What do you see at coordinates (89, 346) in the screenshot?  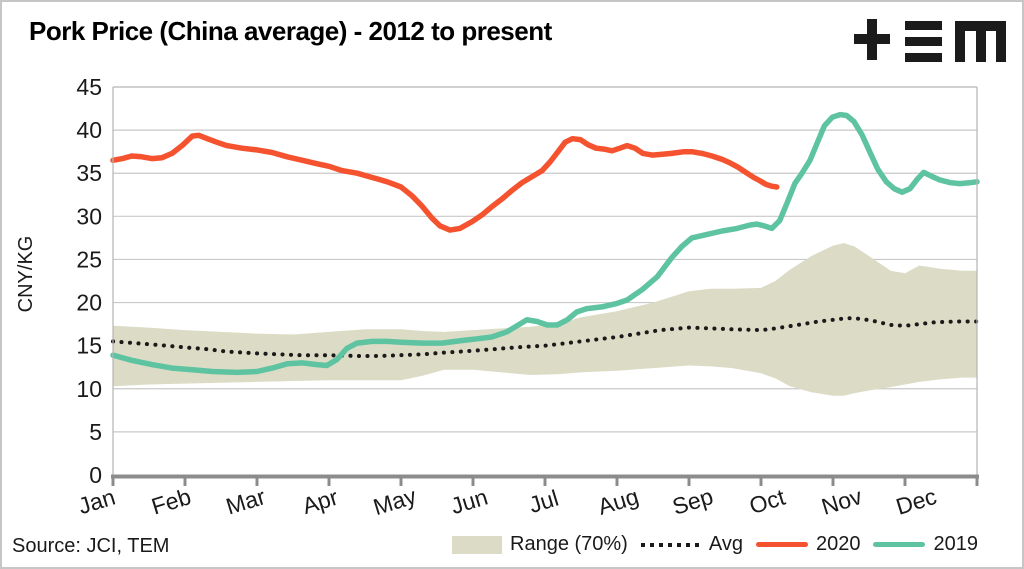 I see `y-tick-label: 15` at bounding box center [89, 346].